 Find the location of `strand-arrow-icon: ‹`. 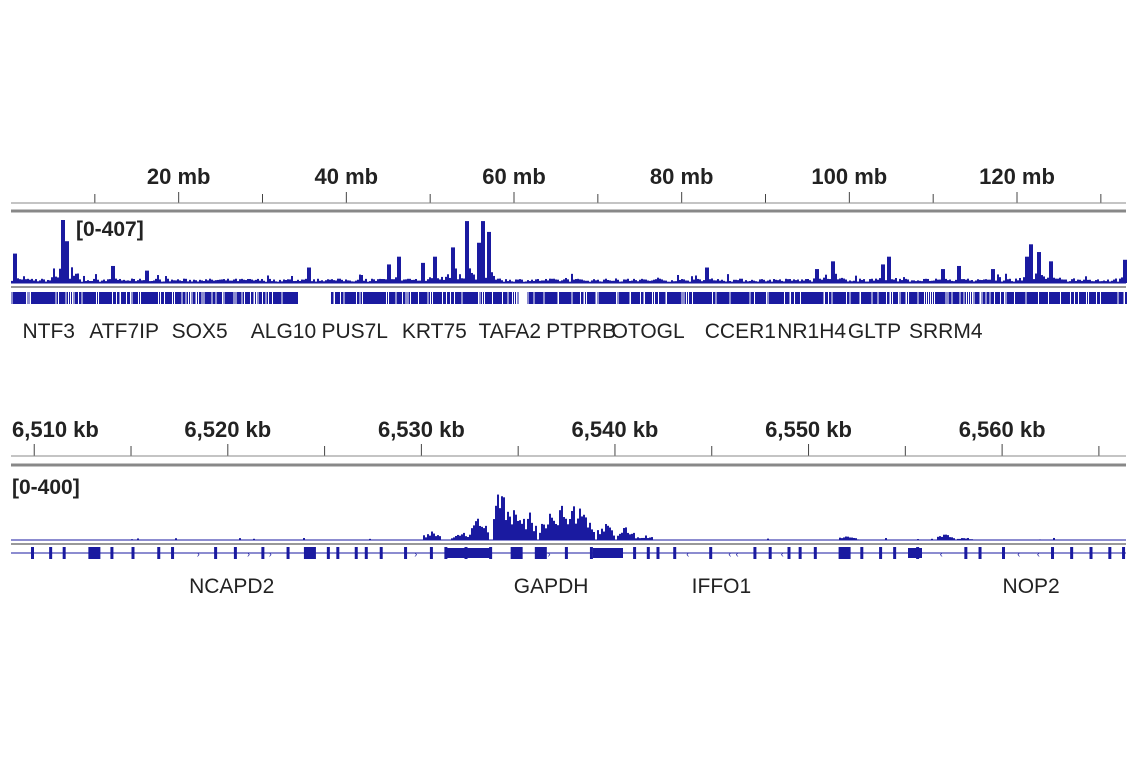

strand-arrow-icon: ‹ is located at coordinates (1018, 554).